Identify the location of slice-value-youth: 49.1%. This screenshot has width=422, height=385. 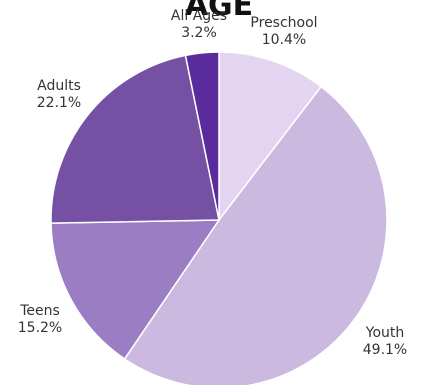
(385, 350).